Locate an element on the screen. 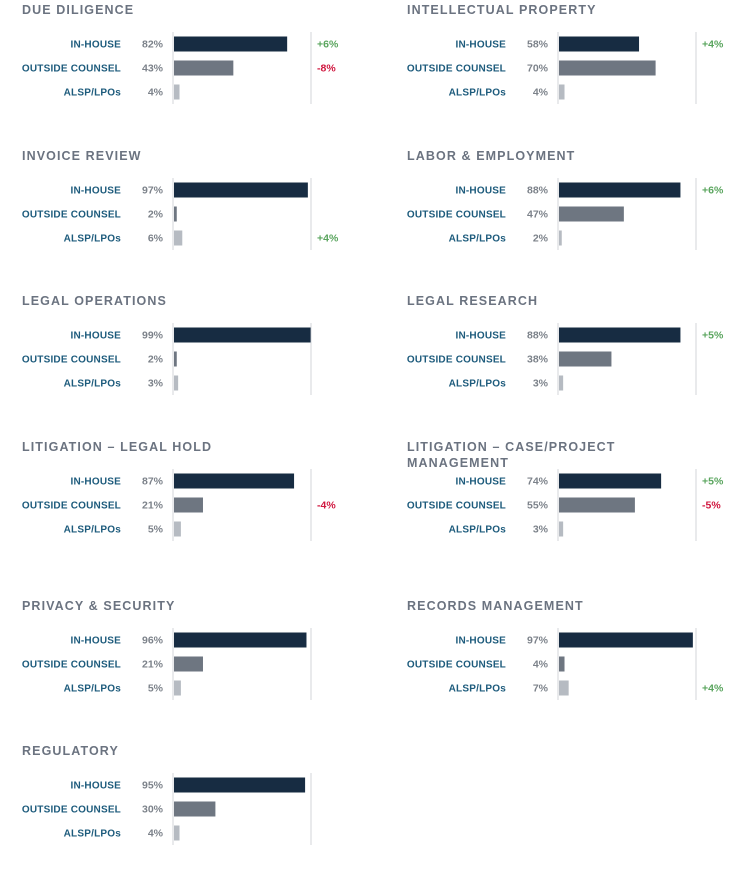 The image size is (738, 871). value-label: 95% is located at coordinates (153, 786).